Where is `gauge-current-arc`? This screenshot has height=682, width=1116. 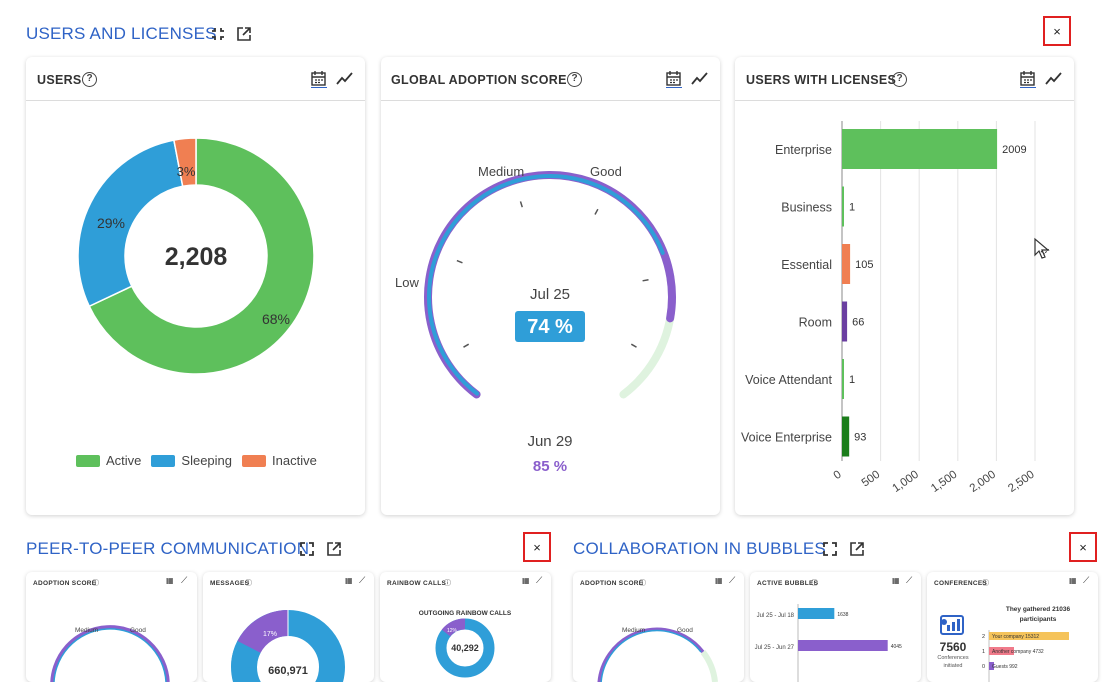
gauge-current-arc is located at coordinates (546, 285).